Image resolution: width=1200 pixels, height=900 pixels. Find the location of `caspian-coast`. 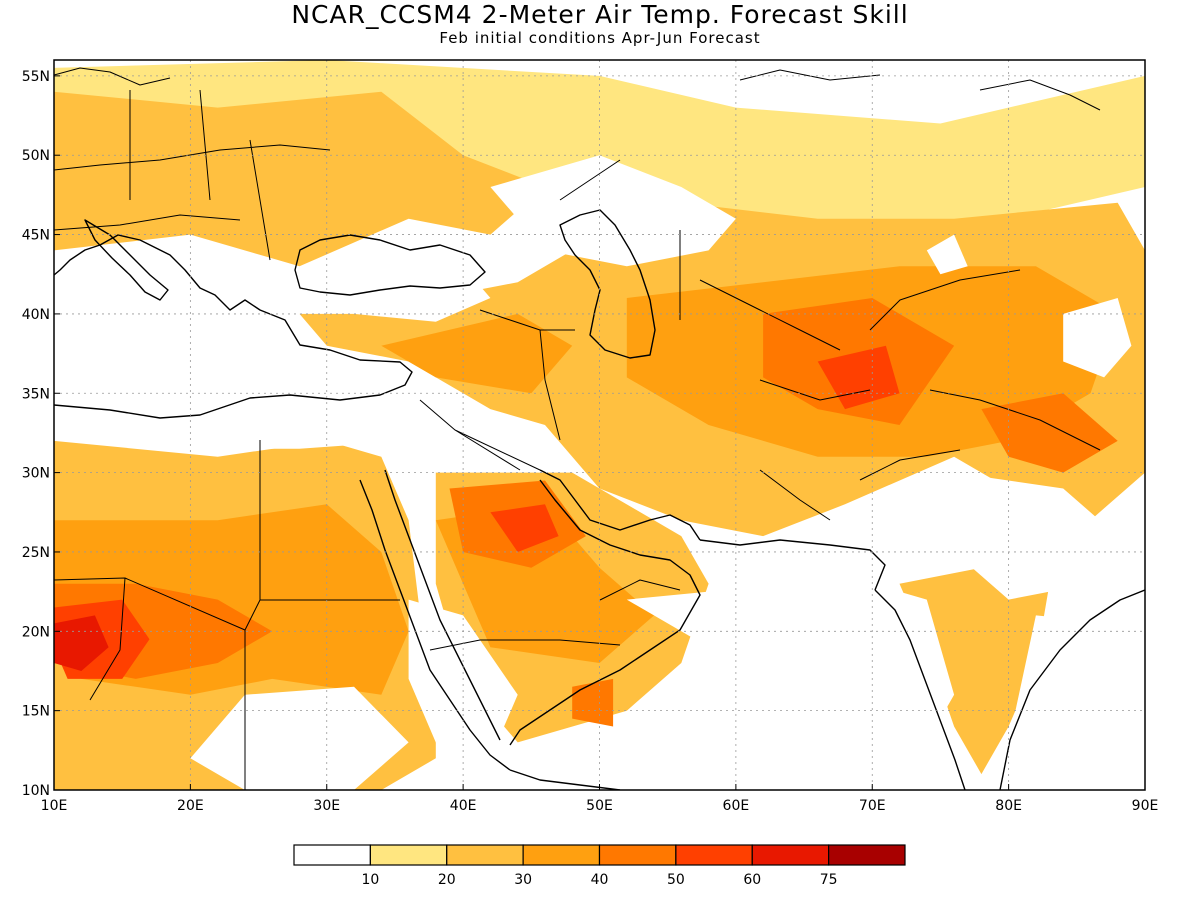

caspian-coast is located at coordinates (607, 284).